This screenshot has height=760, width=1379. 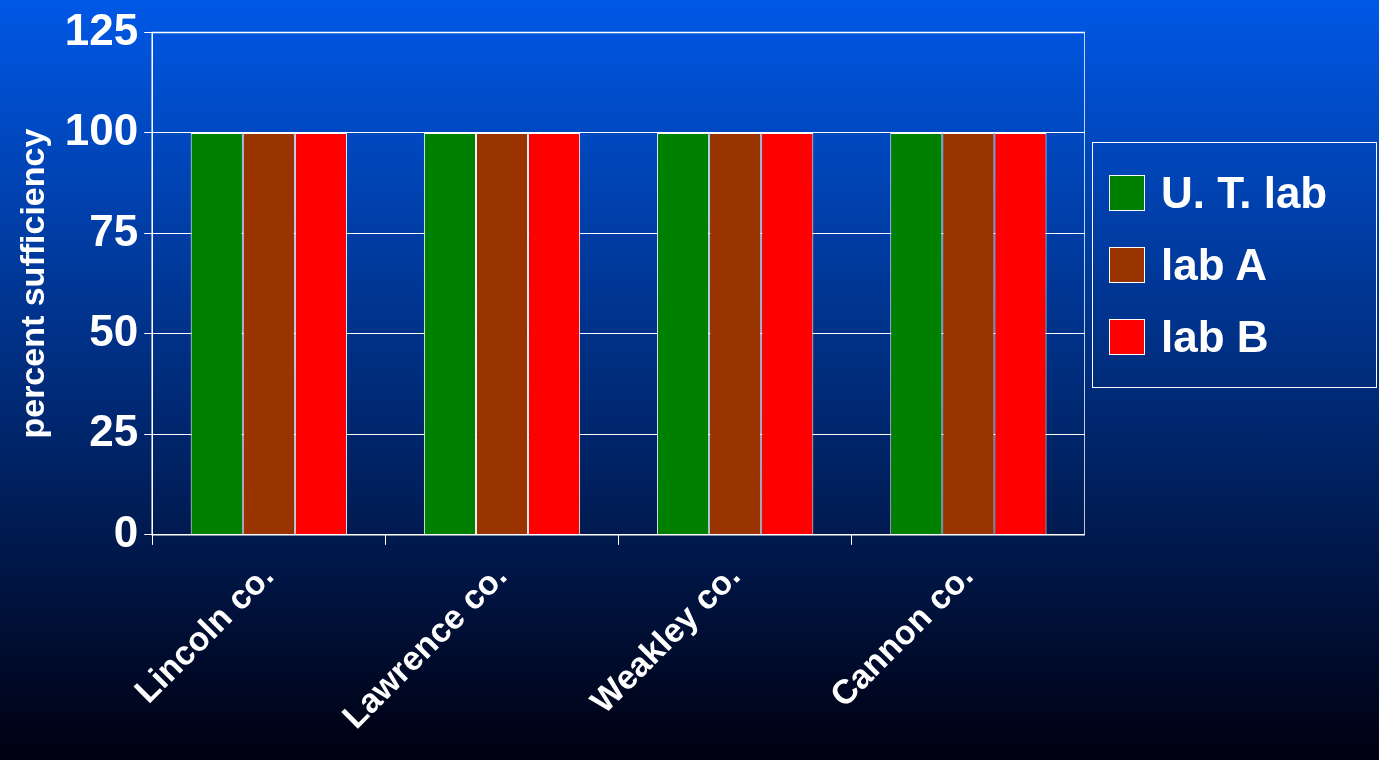 What do you see at coordinates (114, 230) in the screenshot?
I see `y-tick-label: 75` at bounding box center [114, 230].